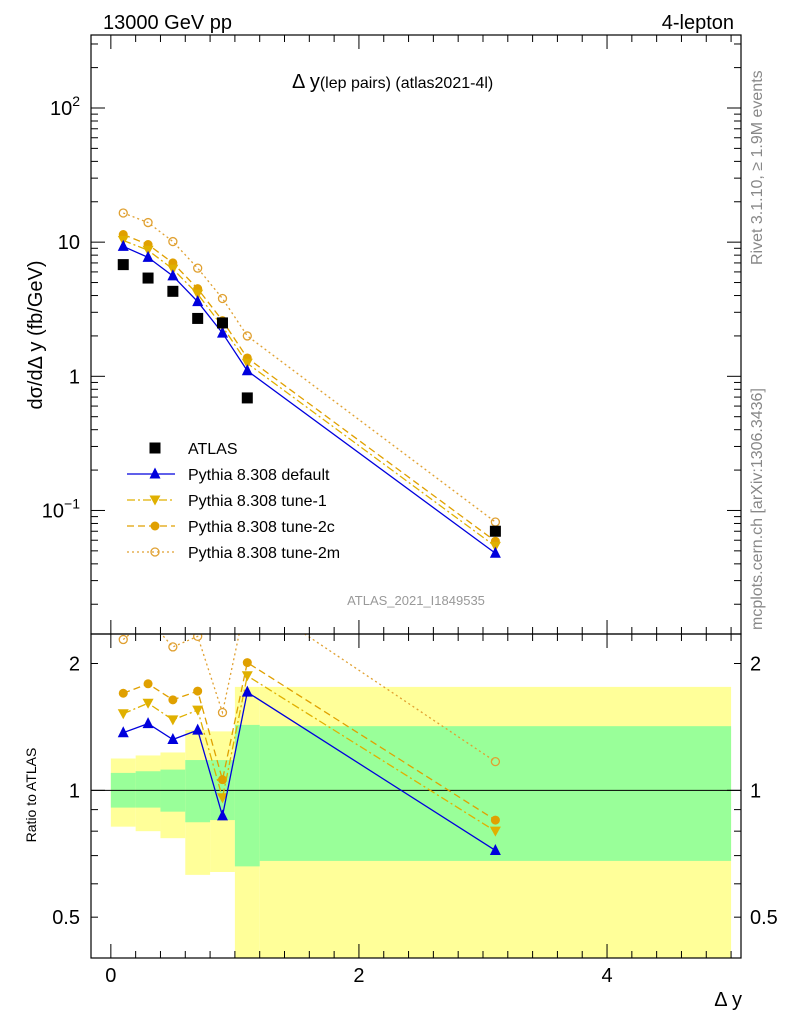 The image size is (786, 1029). I want to click on ratio-series-pythia-8-308-tune-2m, so click(309, 700).